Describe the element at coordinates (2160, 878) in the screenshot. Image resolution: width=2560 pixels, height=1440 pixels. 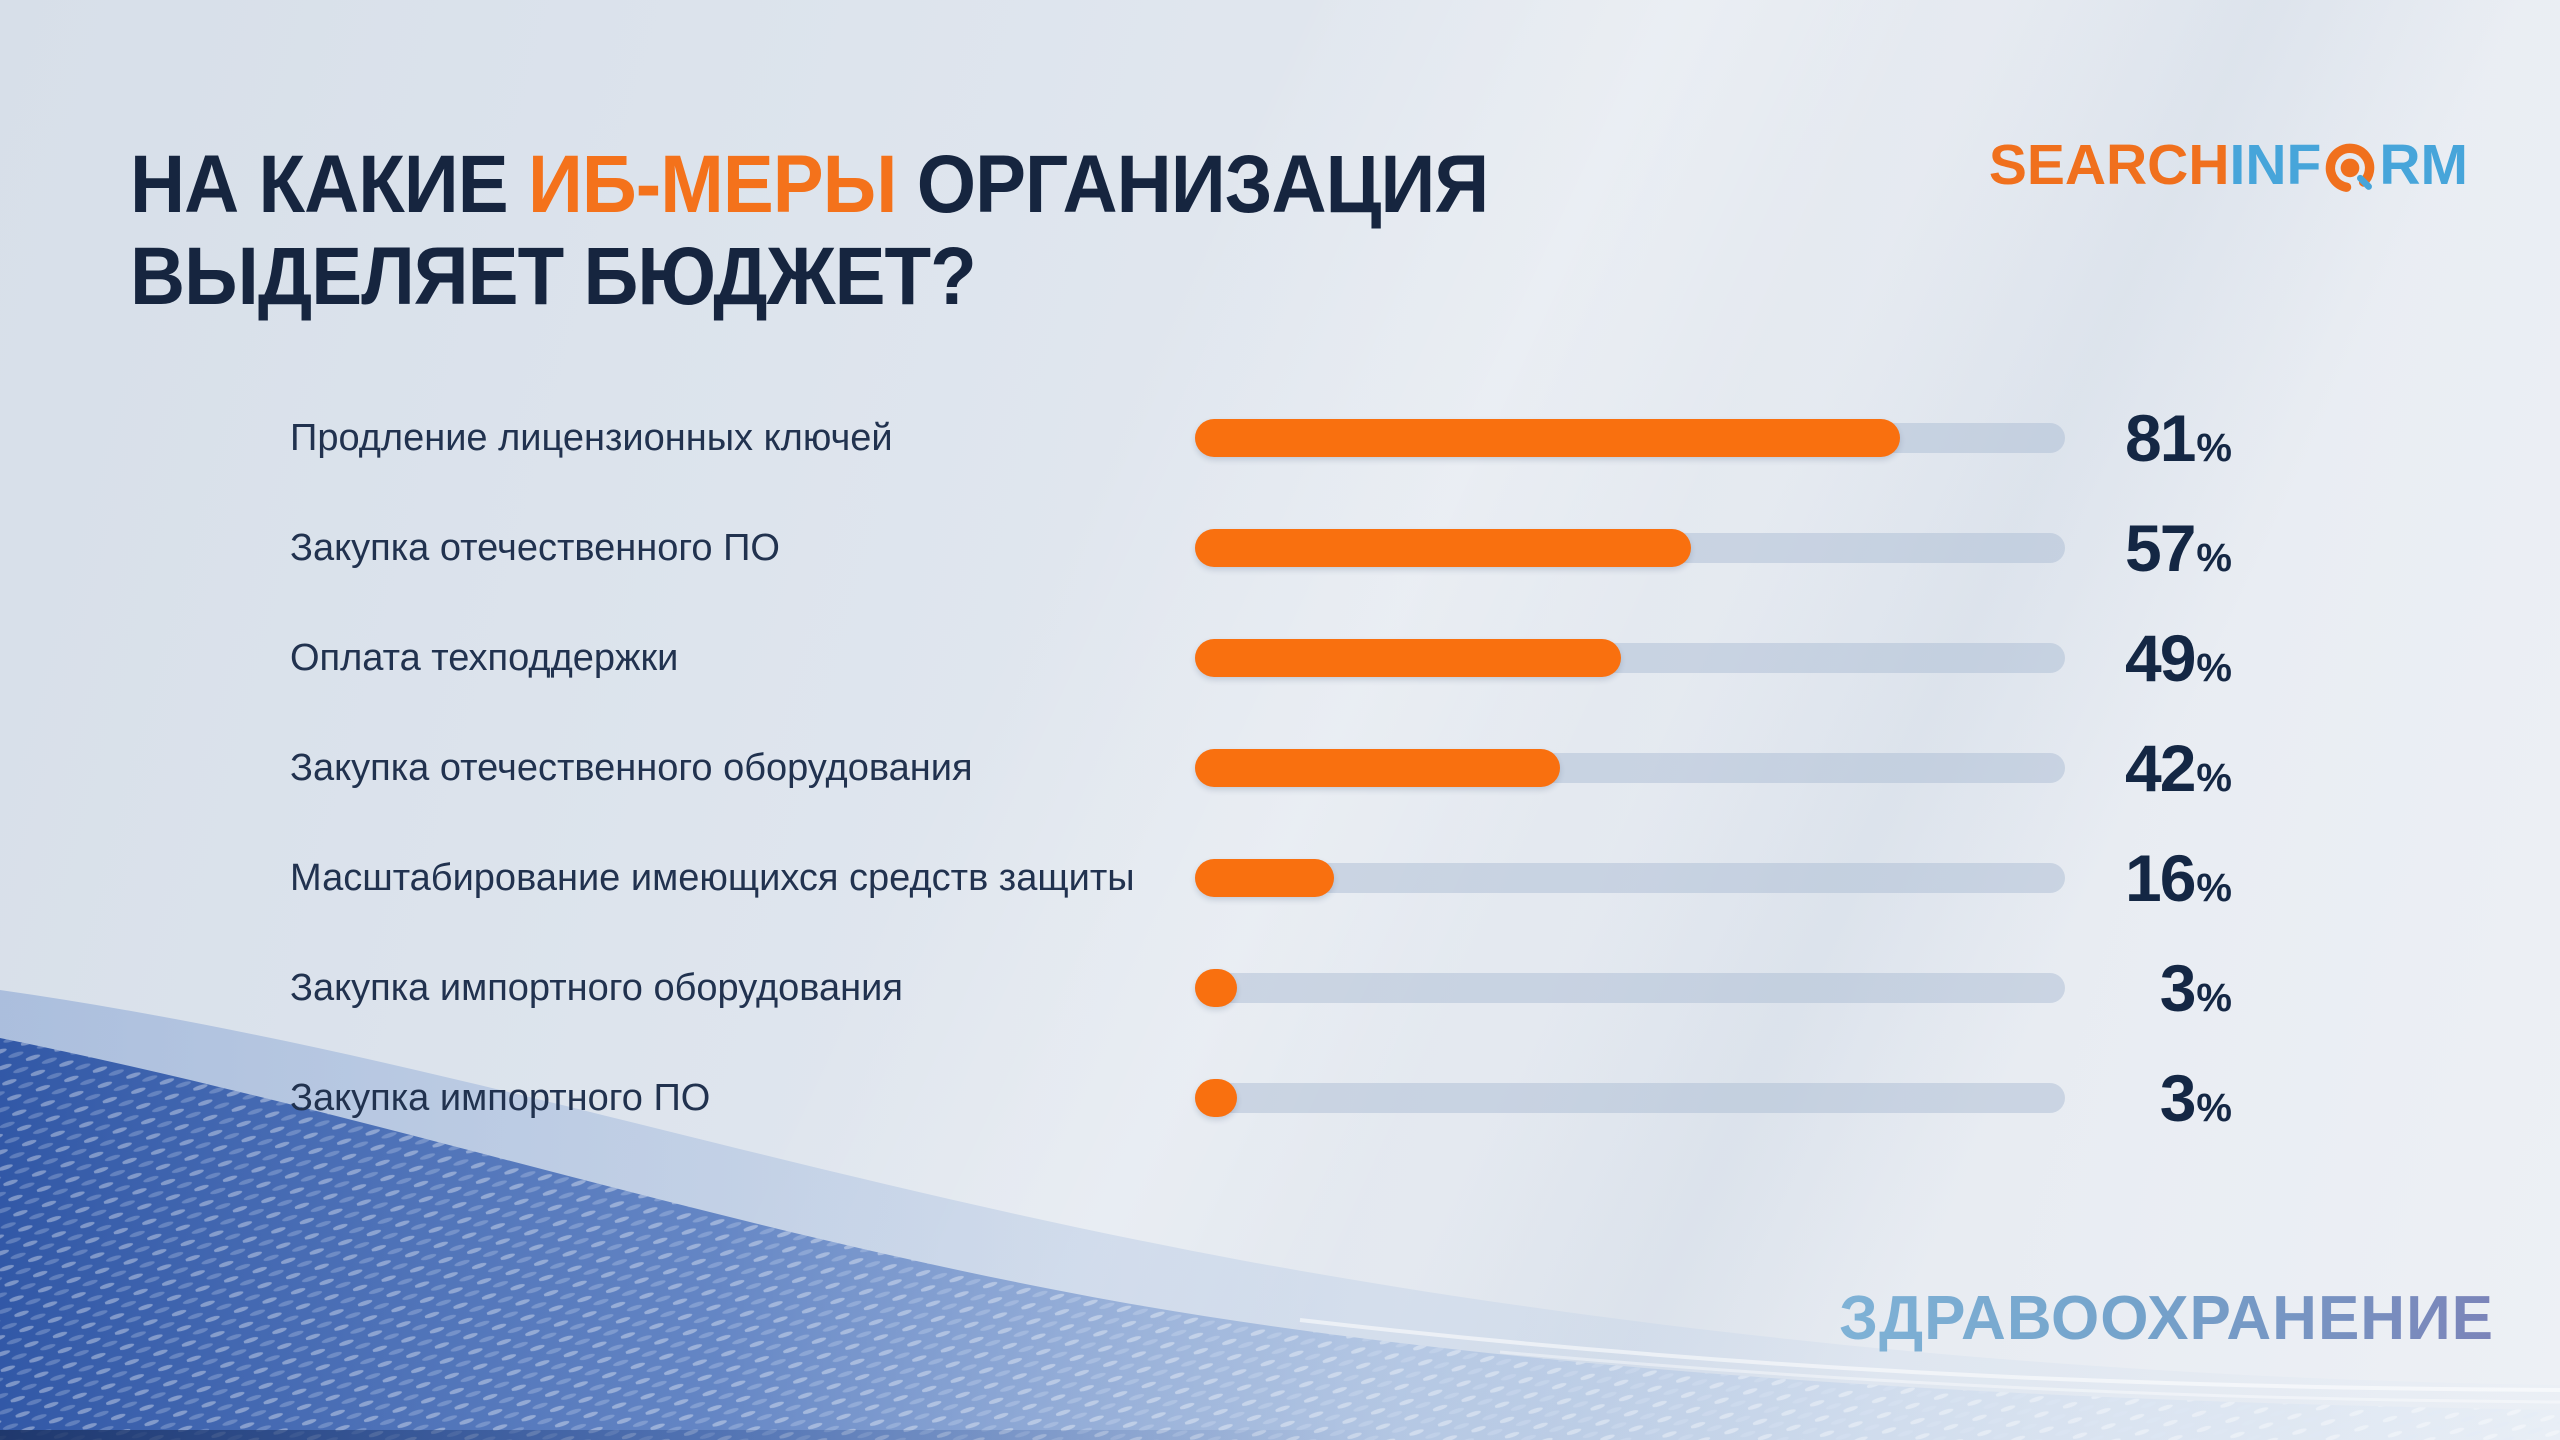
I see `value-number: 16` at that location.